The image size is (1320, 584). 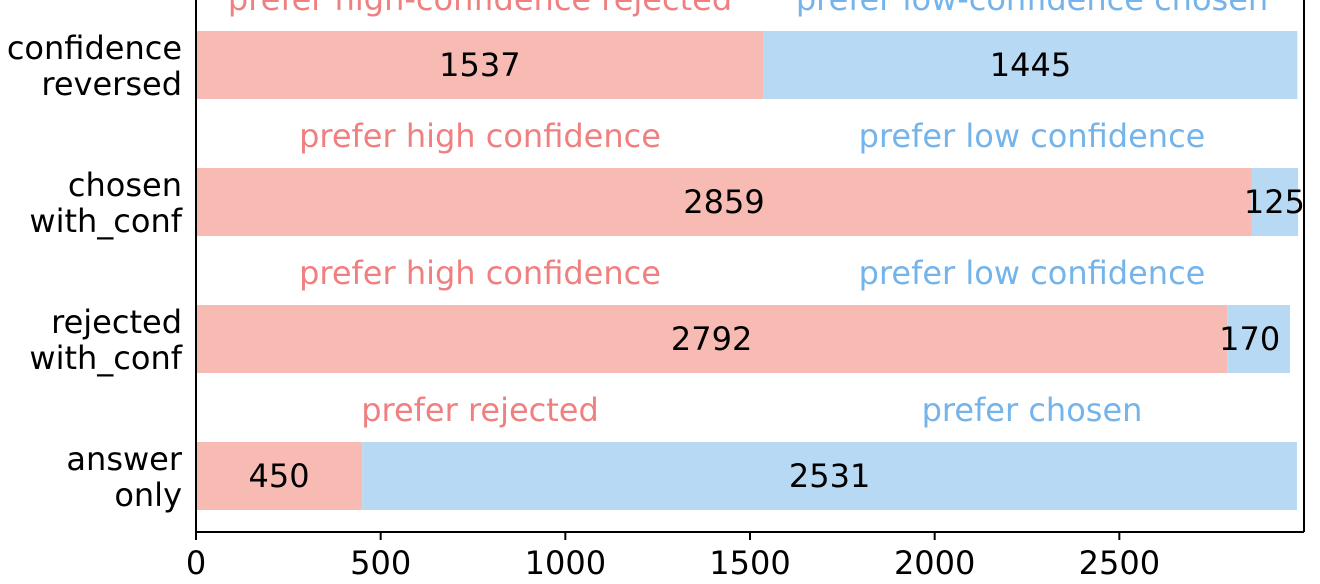 I want to click on x-tick-label-1: 500, so click(x=380, y=563).